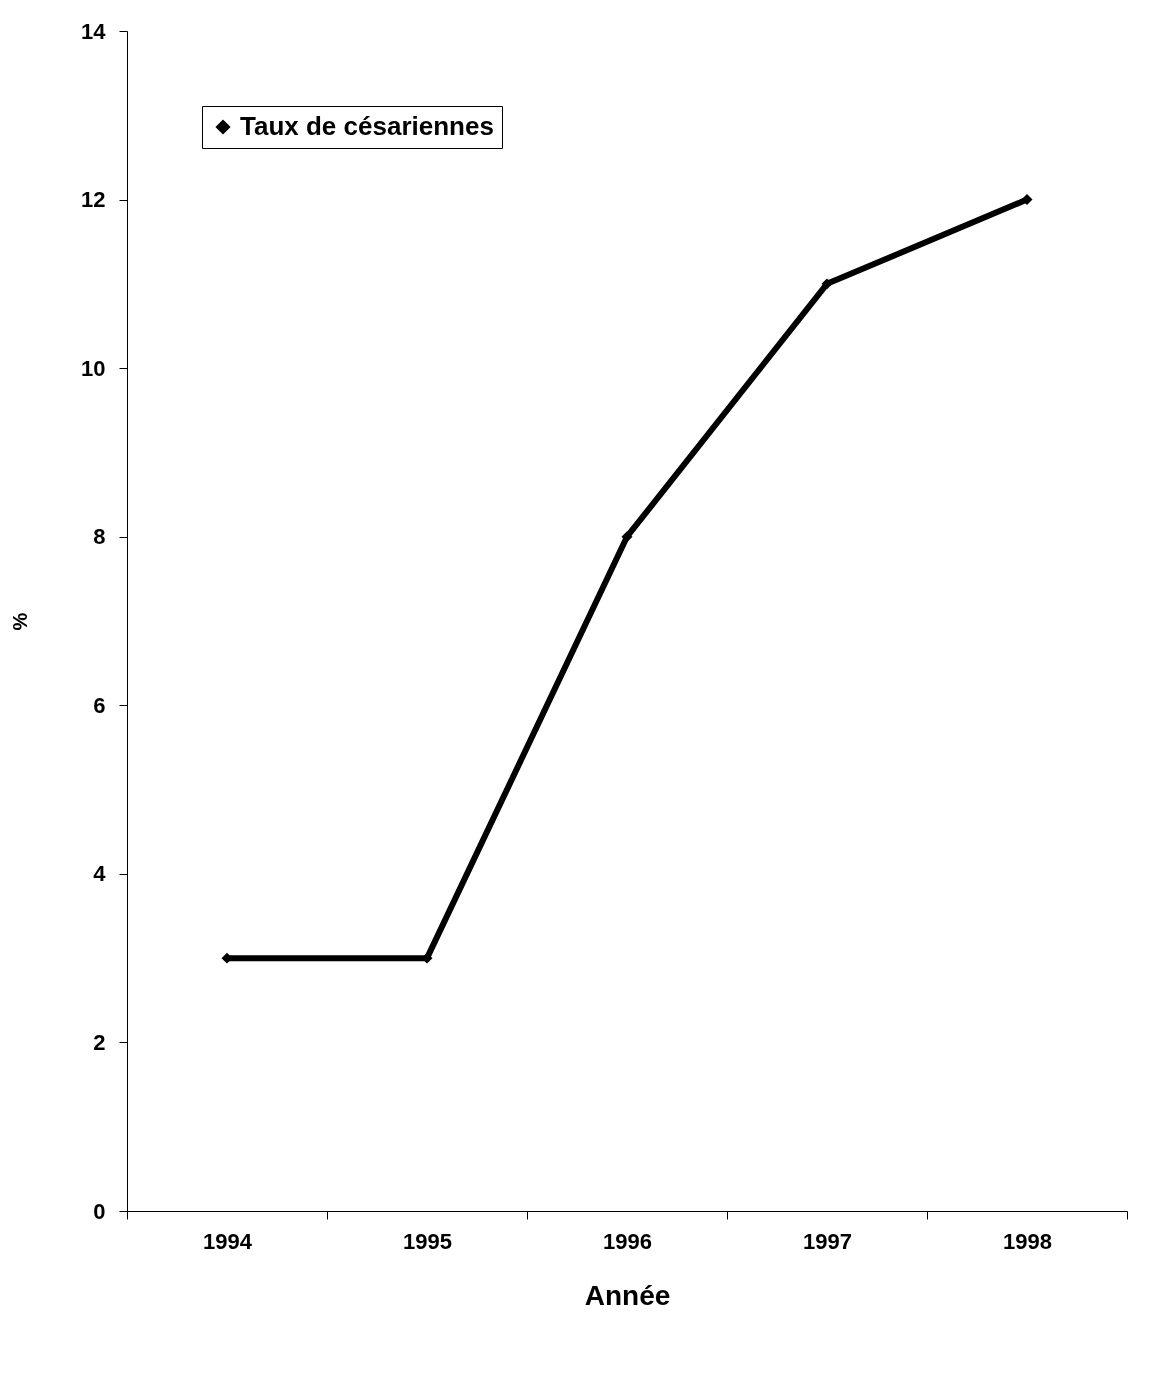 The width and height of the screenshot is (1172, 1396). Describe the element at coordinates (94, 31) in the screenshot. I see `y-tick-label: 14` at that location.